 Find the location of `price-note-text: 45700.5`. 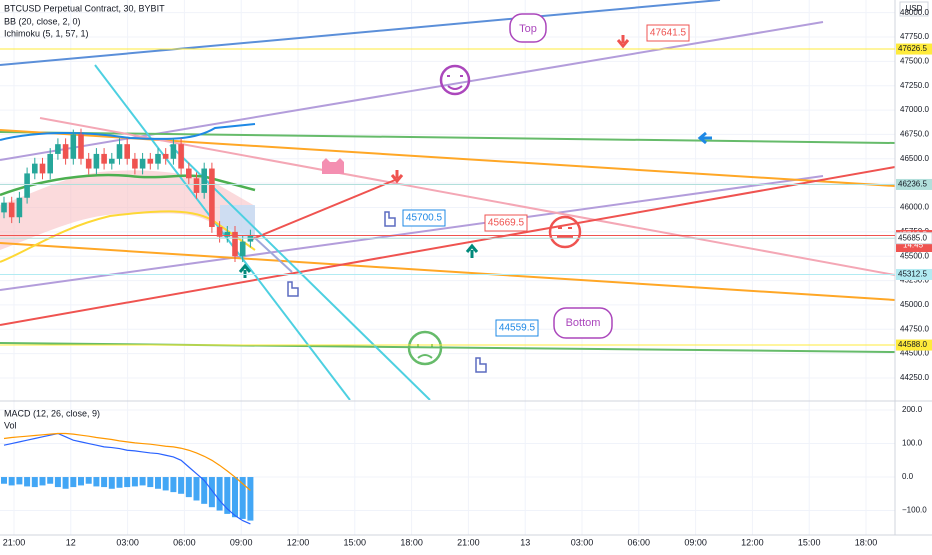

price-note-text: 45700.5 is located at coordinates (424, 218).